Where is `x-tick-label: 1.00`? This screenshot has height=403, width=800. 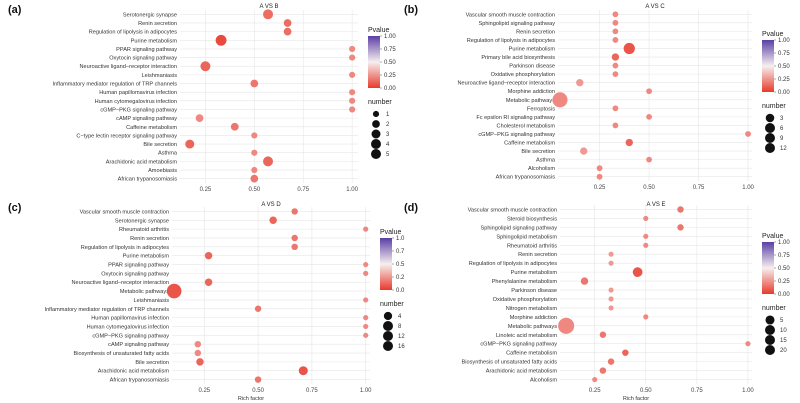 x-tick-label: 1.00 is located at coordinates (366, 391).